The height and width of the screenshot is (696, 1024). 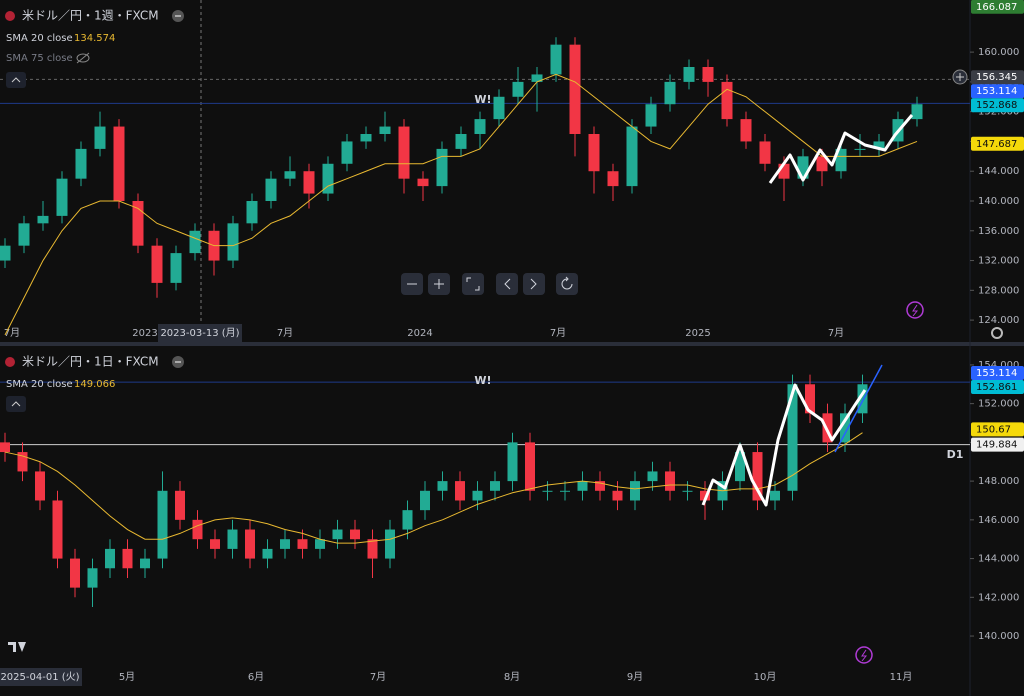 I want to click on flag-icon, so click(x=10, y=362).